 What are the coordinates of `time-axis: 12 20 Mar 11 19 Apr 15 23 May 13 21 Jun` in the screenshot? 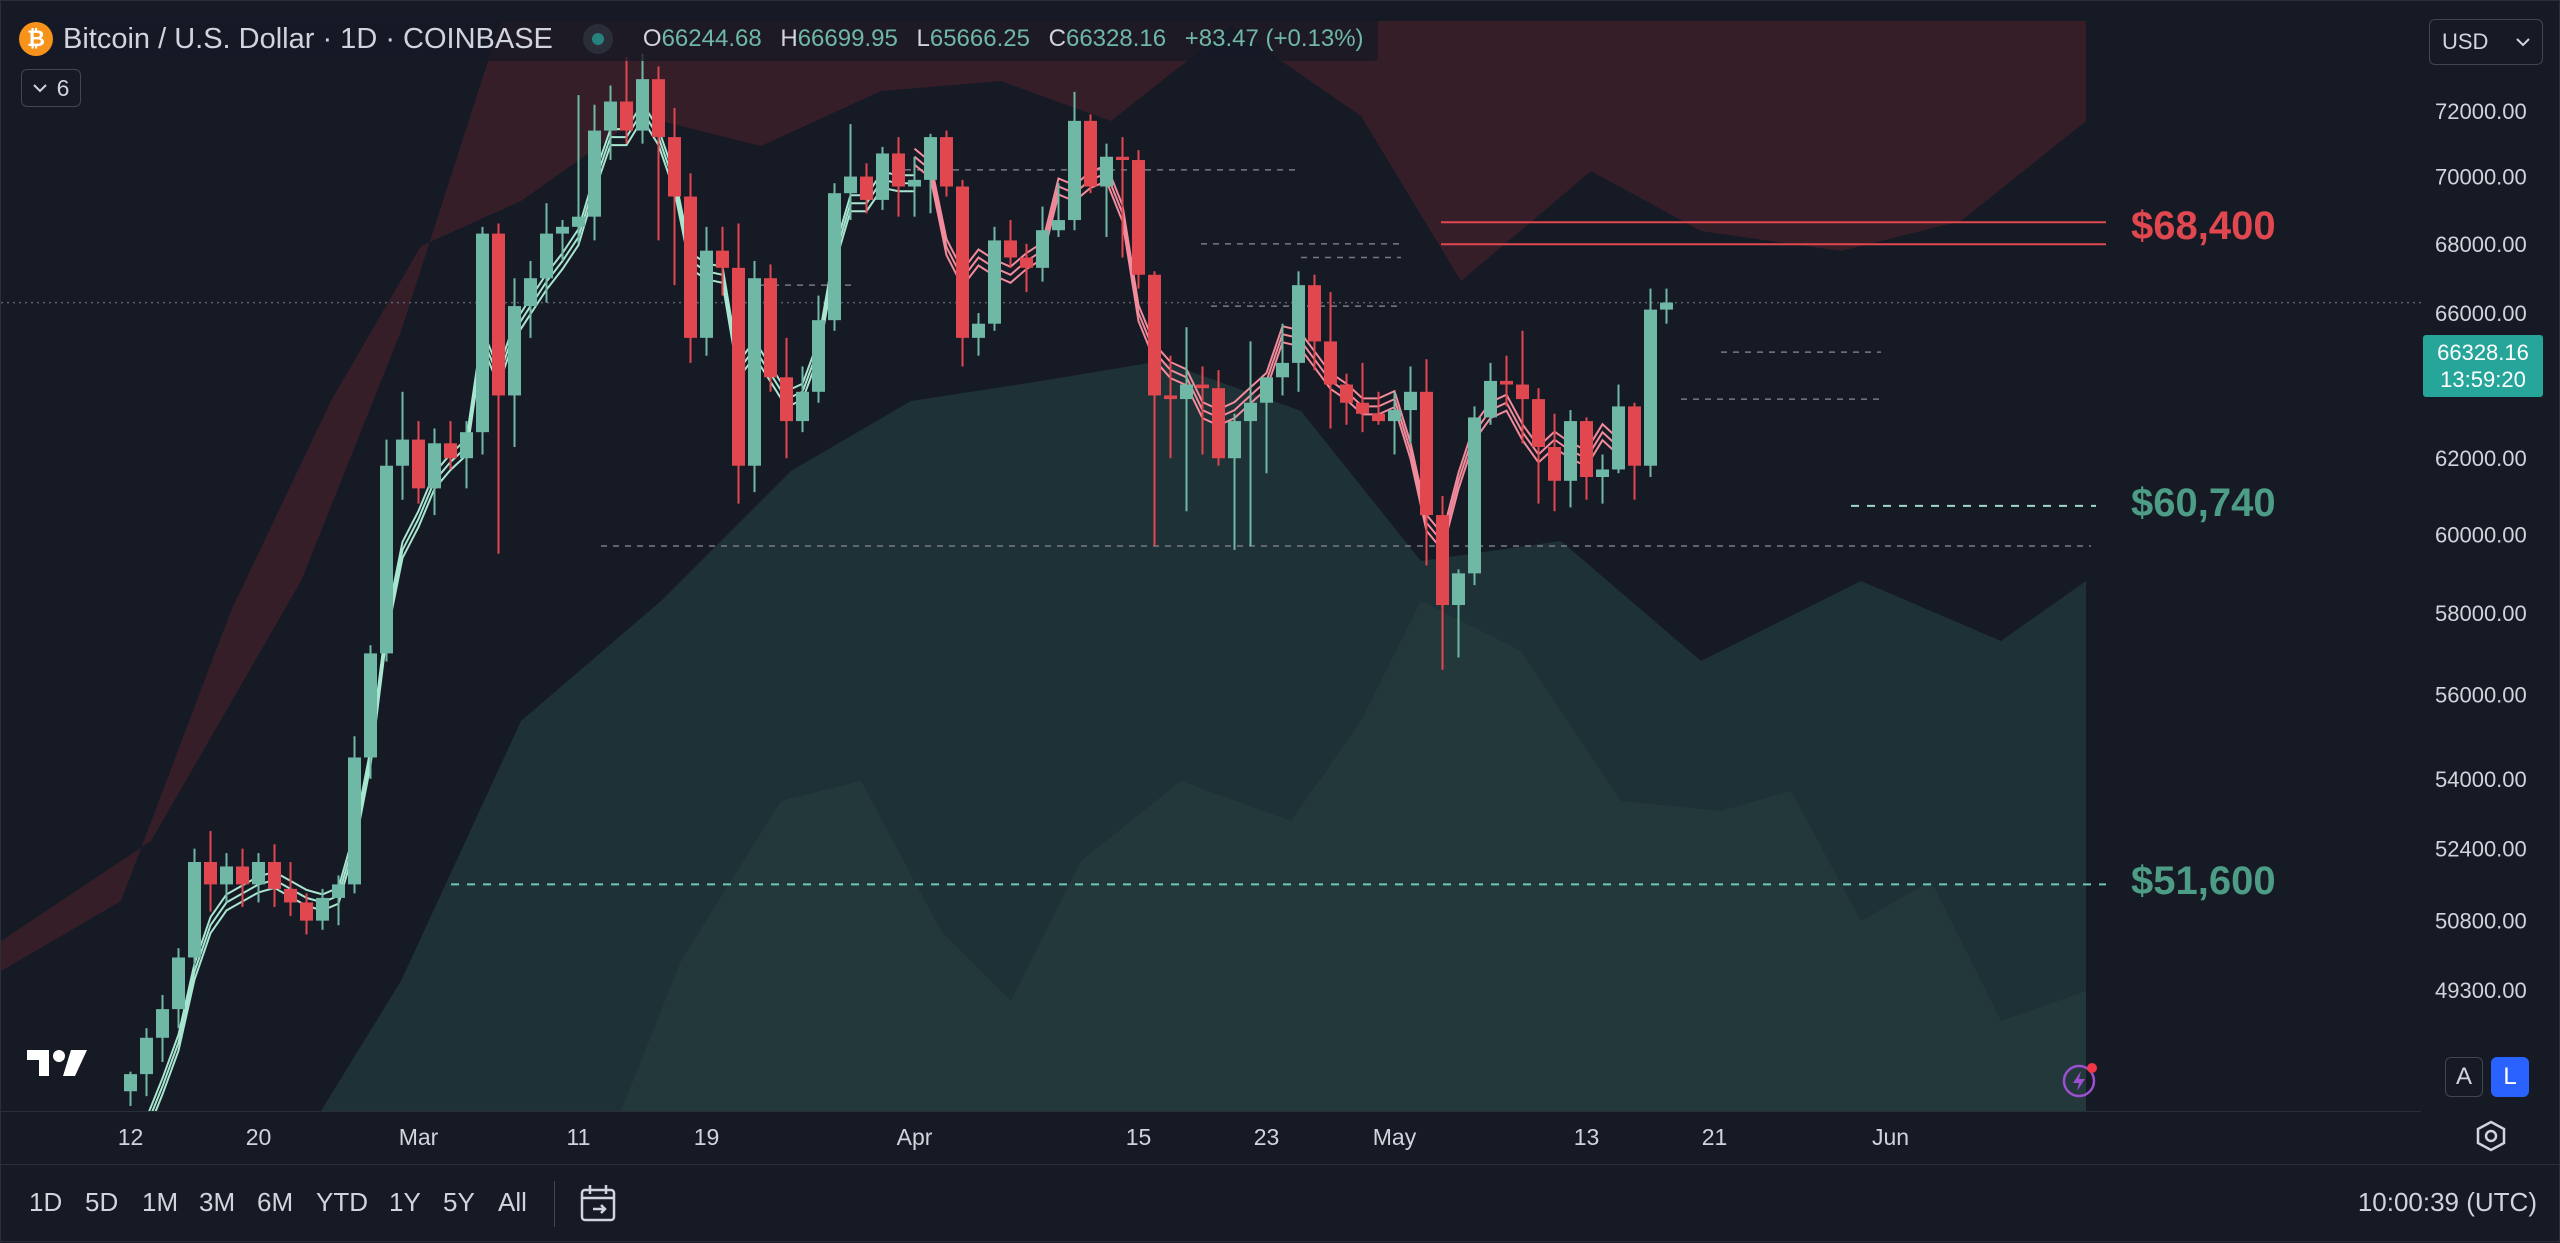 It's located at (1211, 1136).